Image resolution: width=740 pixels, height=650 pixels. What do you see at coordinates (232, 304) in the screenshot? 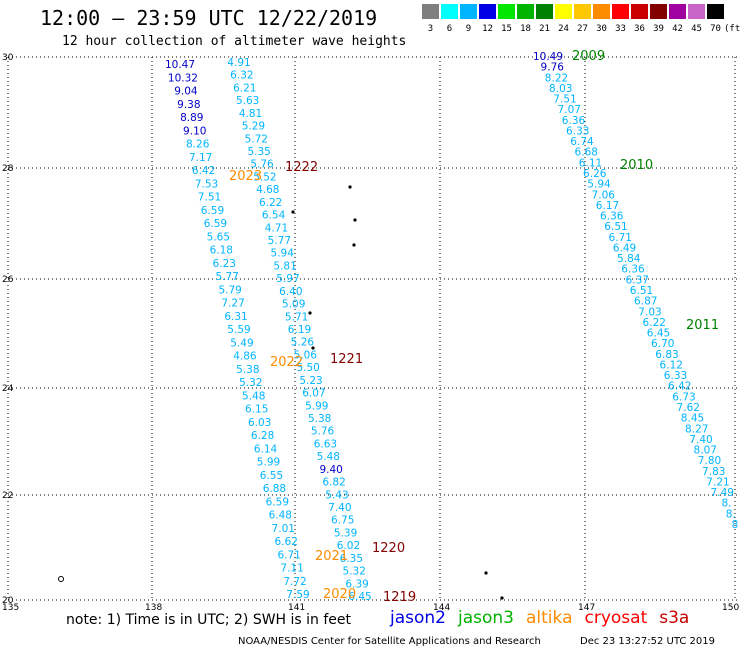
I see `track2-value: 7.27` at bounding box center [232, 304].